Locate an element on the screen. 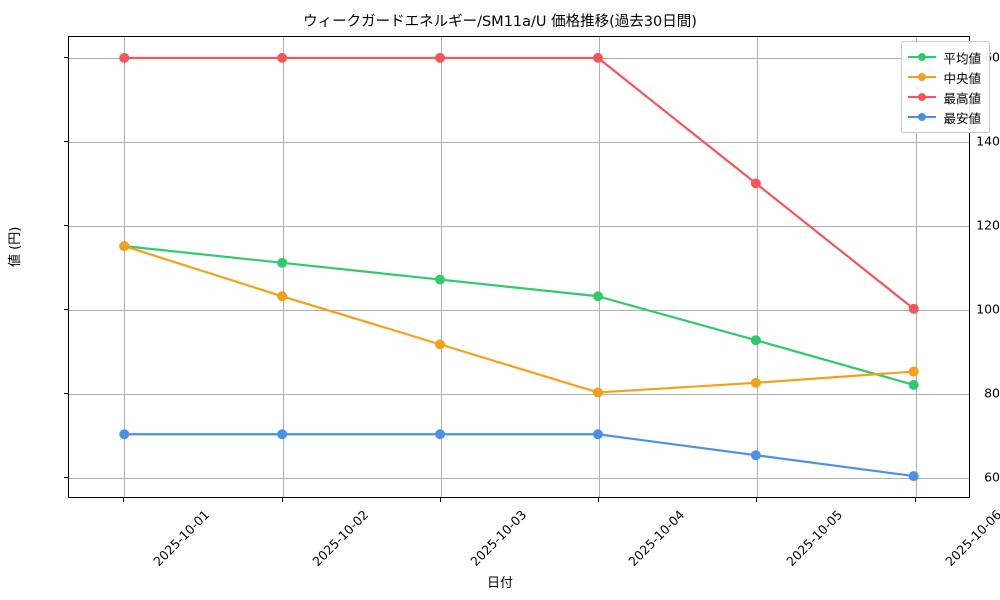 The width and height of the screenshot is (1000, 600). x-axis-tick-label: 2025-10-03 is located at coordinates (498, 538).